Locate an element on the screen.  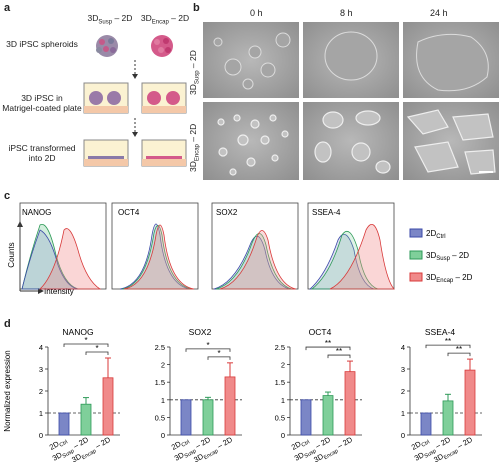
panel-a-col1-header: 3DSusp – 2D is located at coordinates (110, 19).